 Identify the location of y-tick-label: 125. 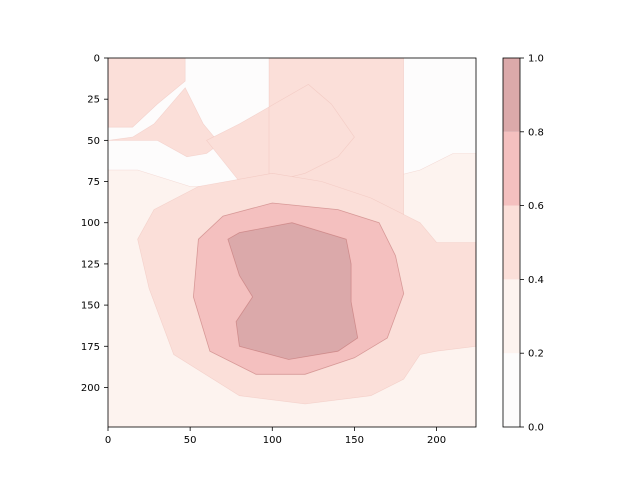
(90, 264).